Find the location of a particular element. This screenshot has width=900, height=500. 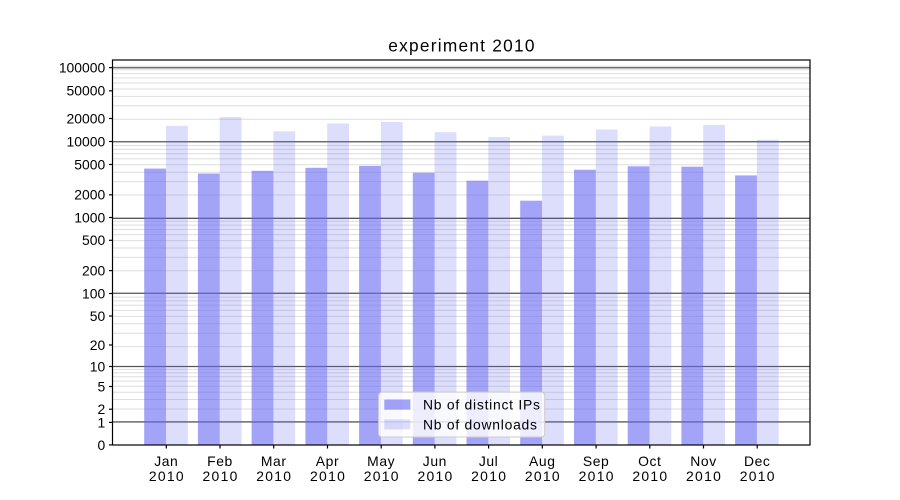

svg-text: Jan is located at coordinates (166, 461).